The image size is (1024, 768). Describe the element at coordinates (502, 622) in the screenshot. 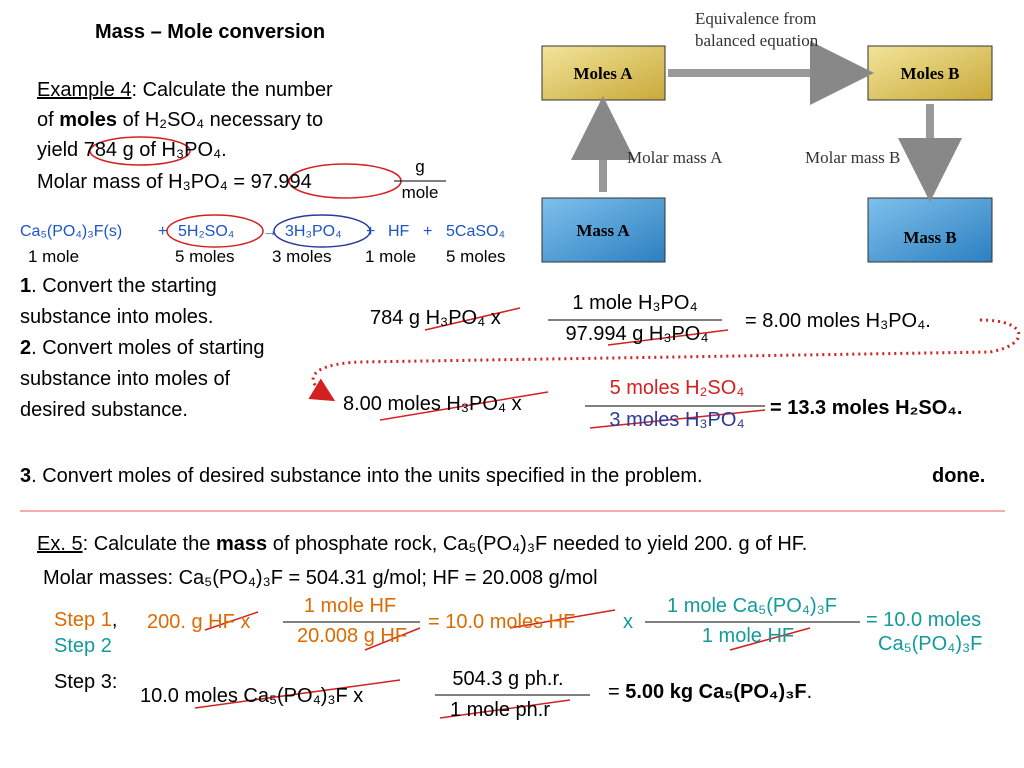

I see `result: = 10.0 moles HF` at that location.